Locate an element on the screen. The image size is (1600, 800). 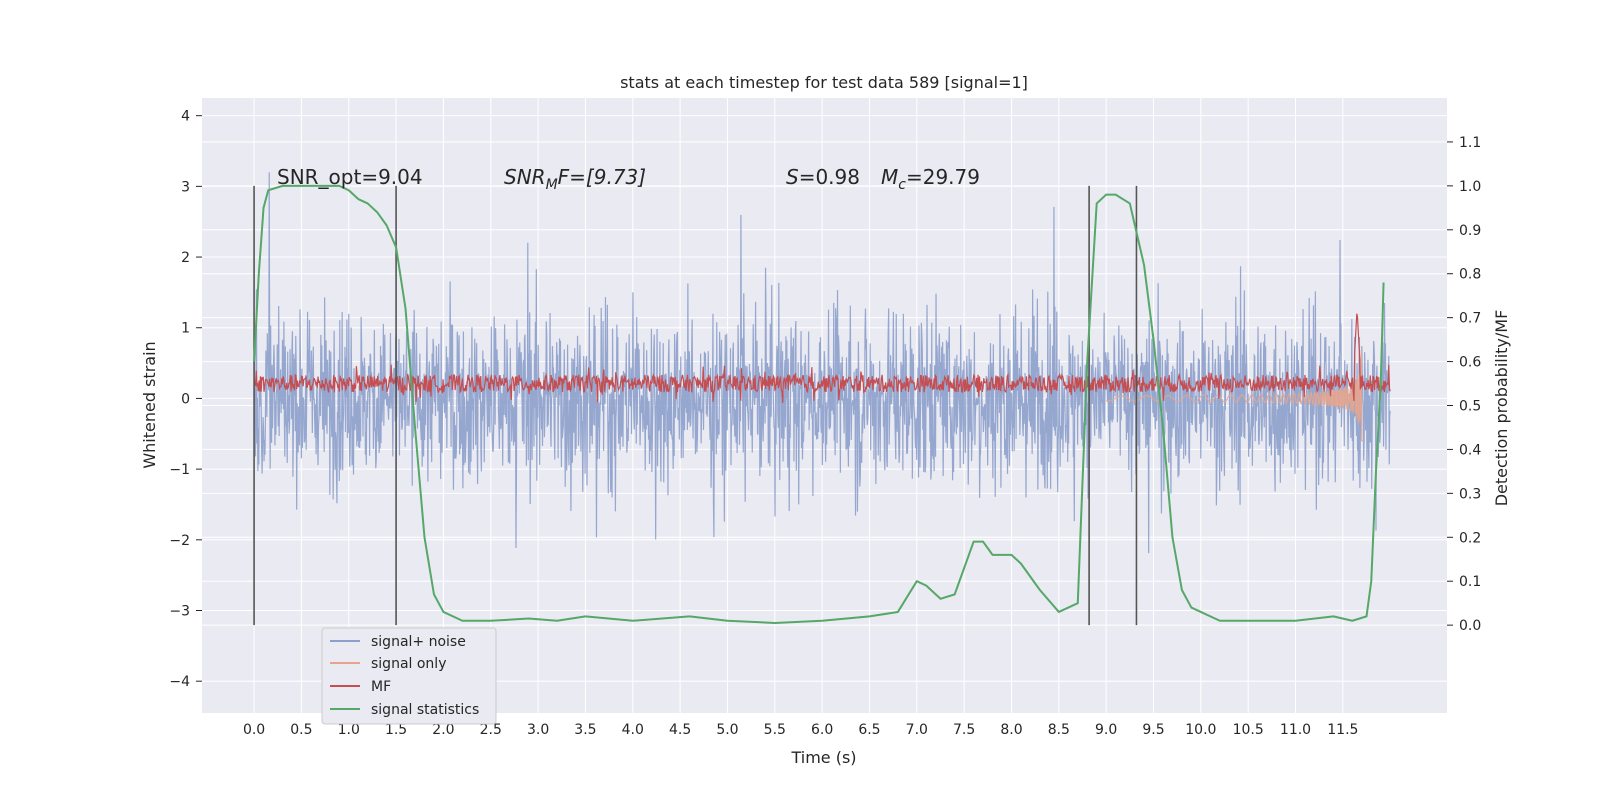
legend-label-mf: MF is located at coordinates (381, 687).